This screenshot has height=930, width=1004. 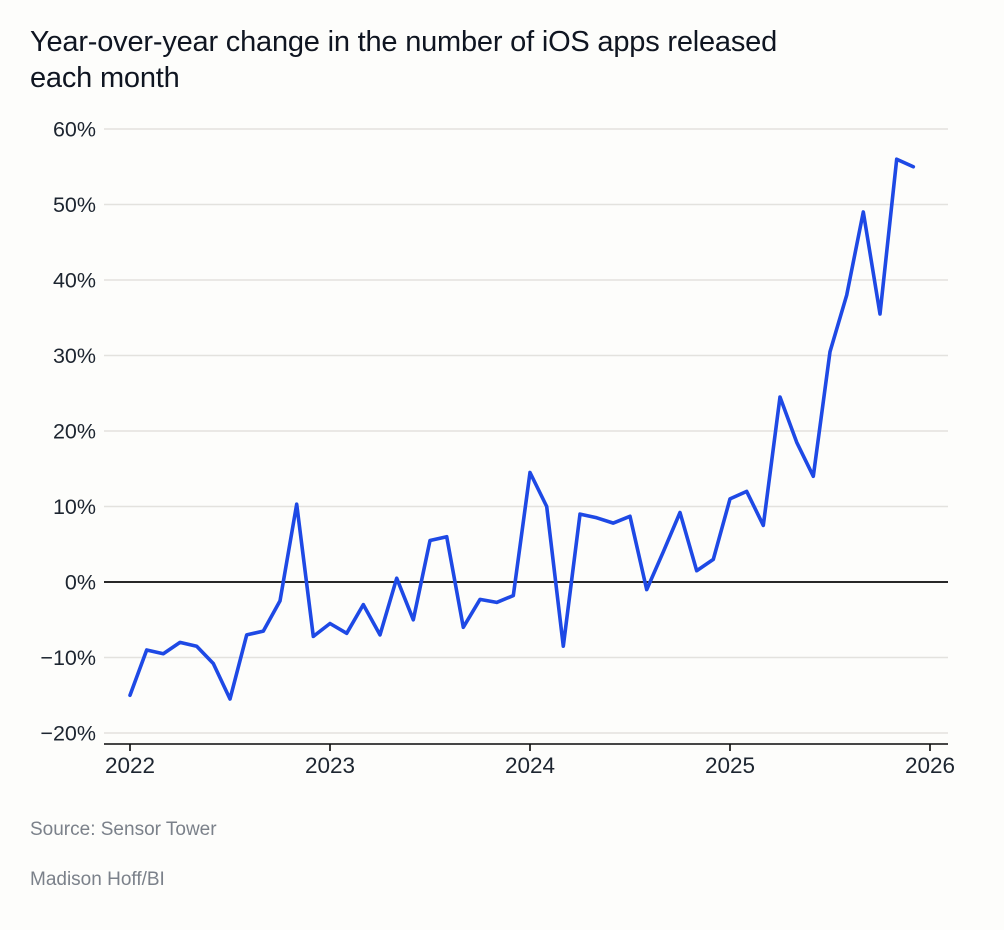 I want to click on y-tick-label: 20%, so click(x=74, y=432).